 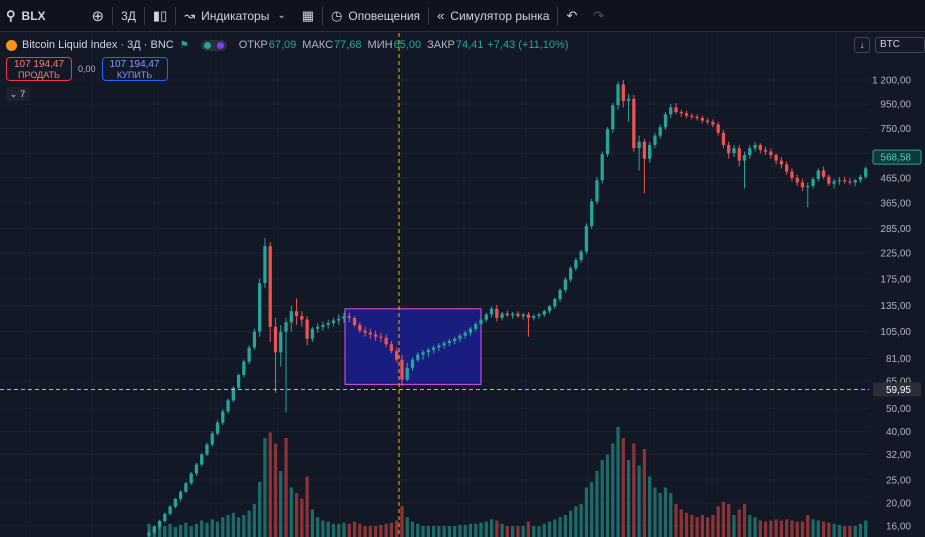 What do you see at coordinates (407, 45) in the screenshot?
I see `low-value: 65,00` at bounding box center [407, 45].